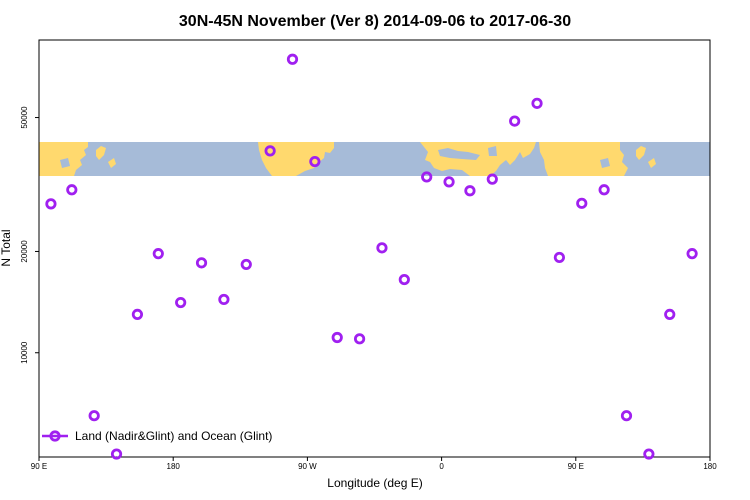 This screenshot has width=750, height=500. I want to click on legend: Land (Nadir&Glint) and Ocean (Glint), so click(157, 436).